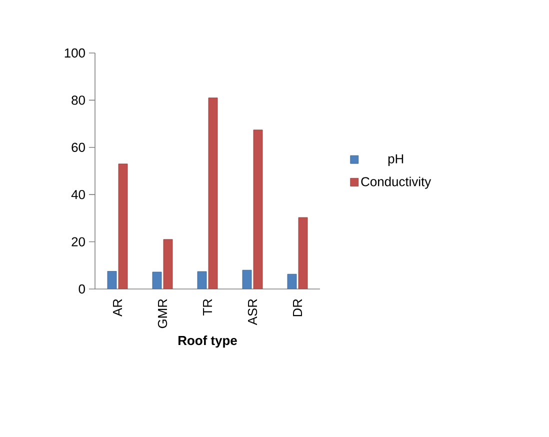 The width and height of the screenshot is (549, 437). What do you see at coordinates (117, 307) in the screenshot?
I see `x-tick-label: AR` at bounding box center [117, 307].